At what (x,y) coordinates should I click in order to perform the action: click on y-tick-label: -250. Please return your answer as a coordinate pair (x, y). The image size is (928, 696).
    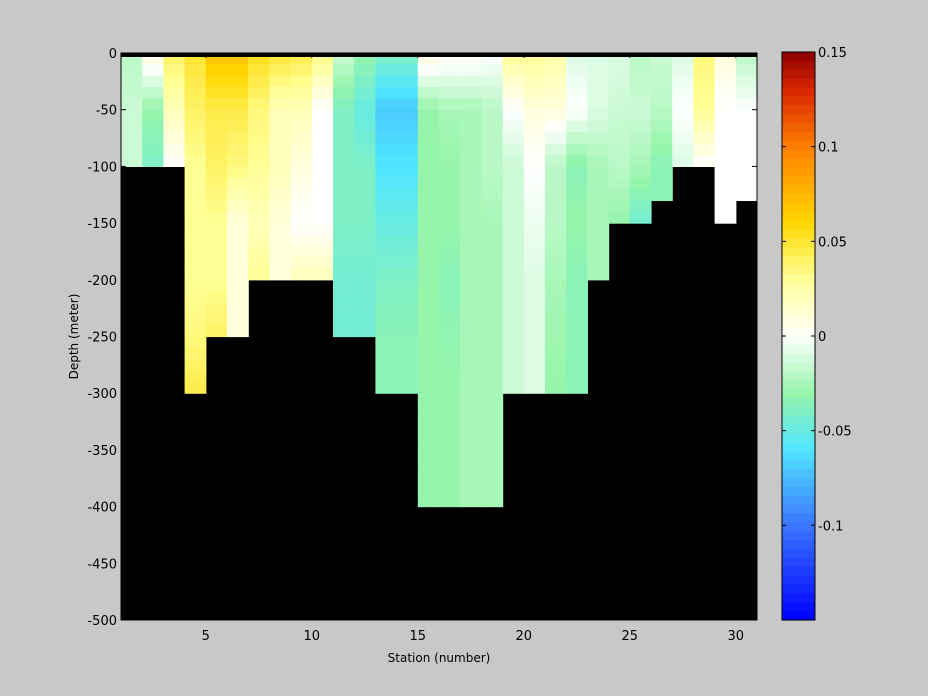
    Looking at the image, I should click on (102, 338).